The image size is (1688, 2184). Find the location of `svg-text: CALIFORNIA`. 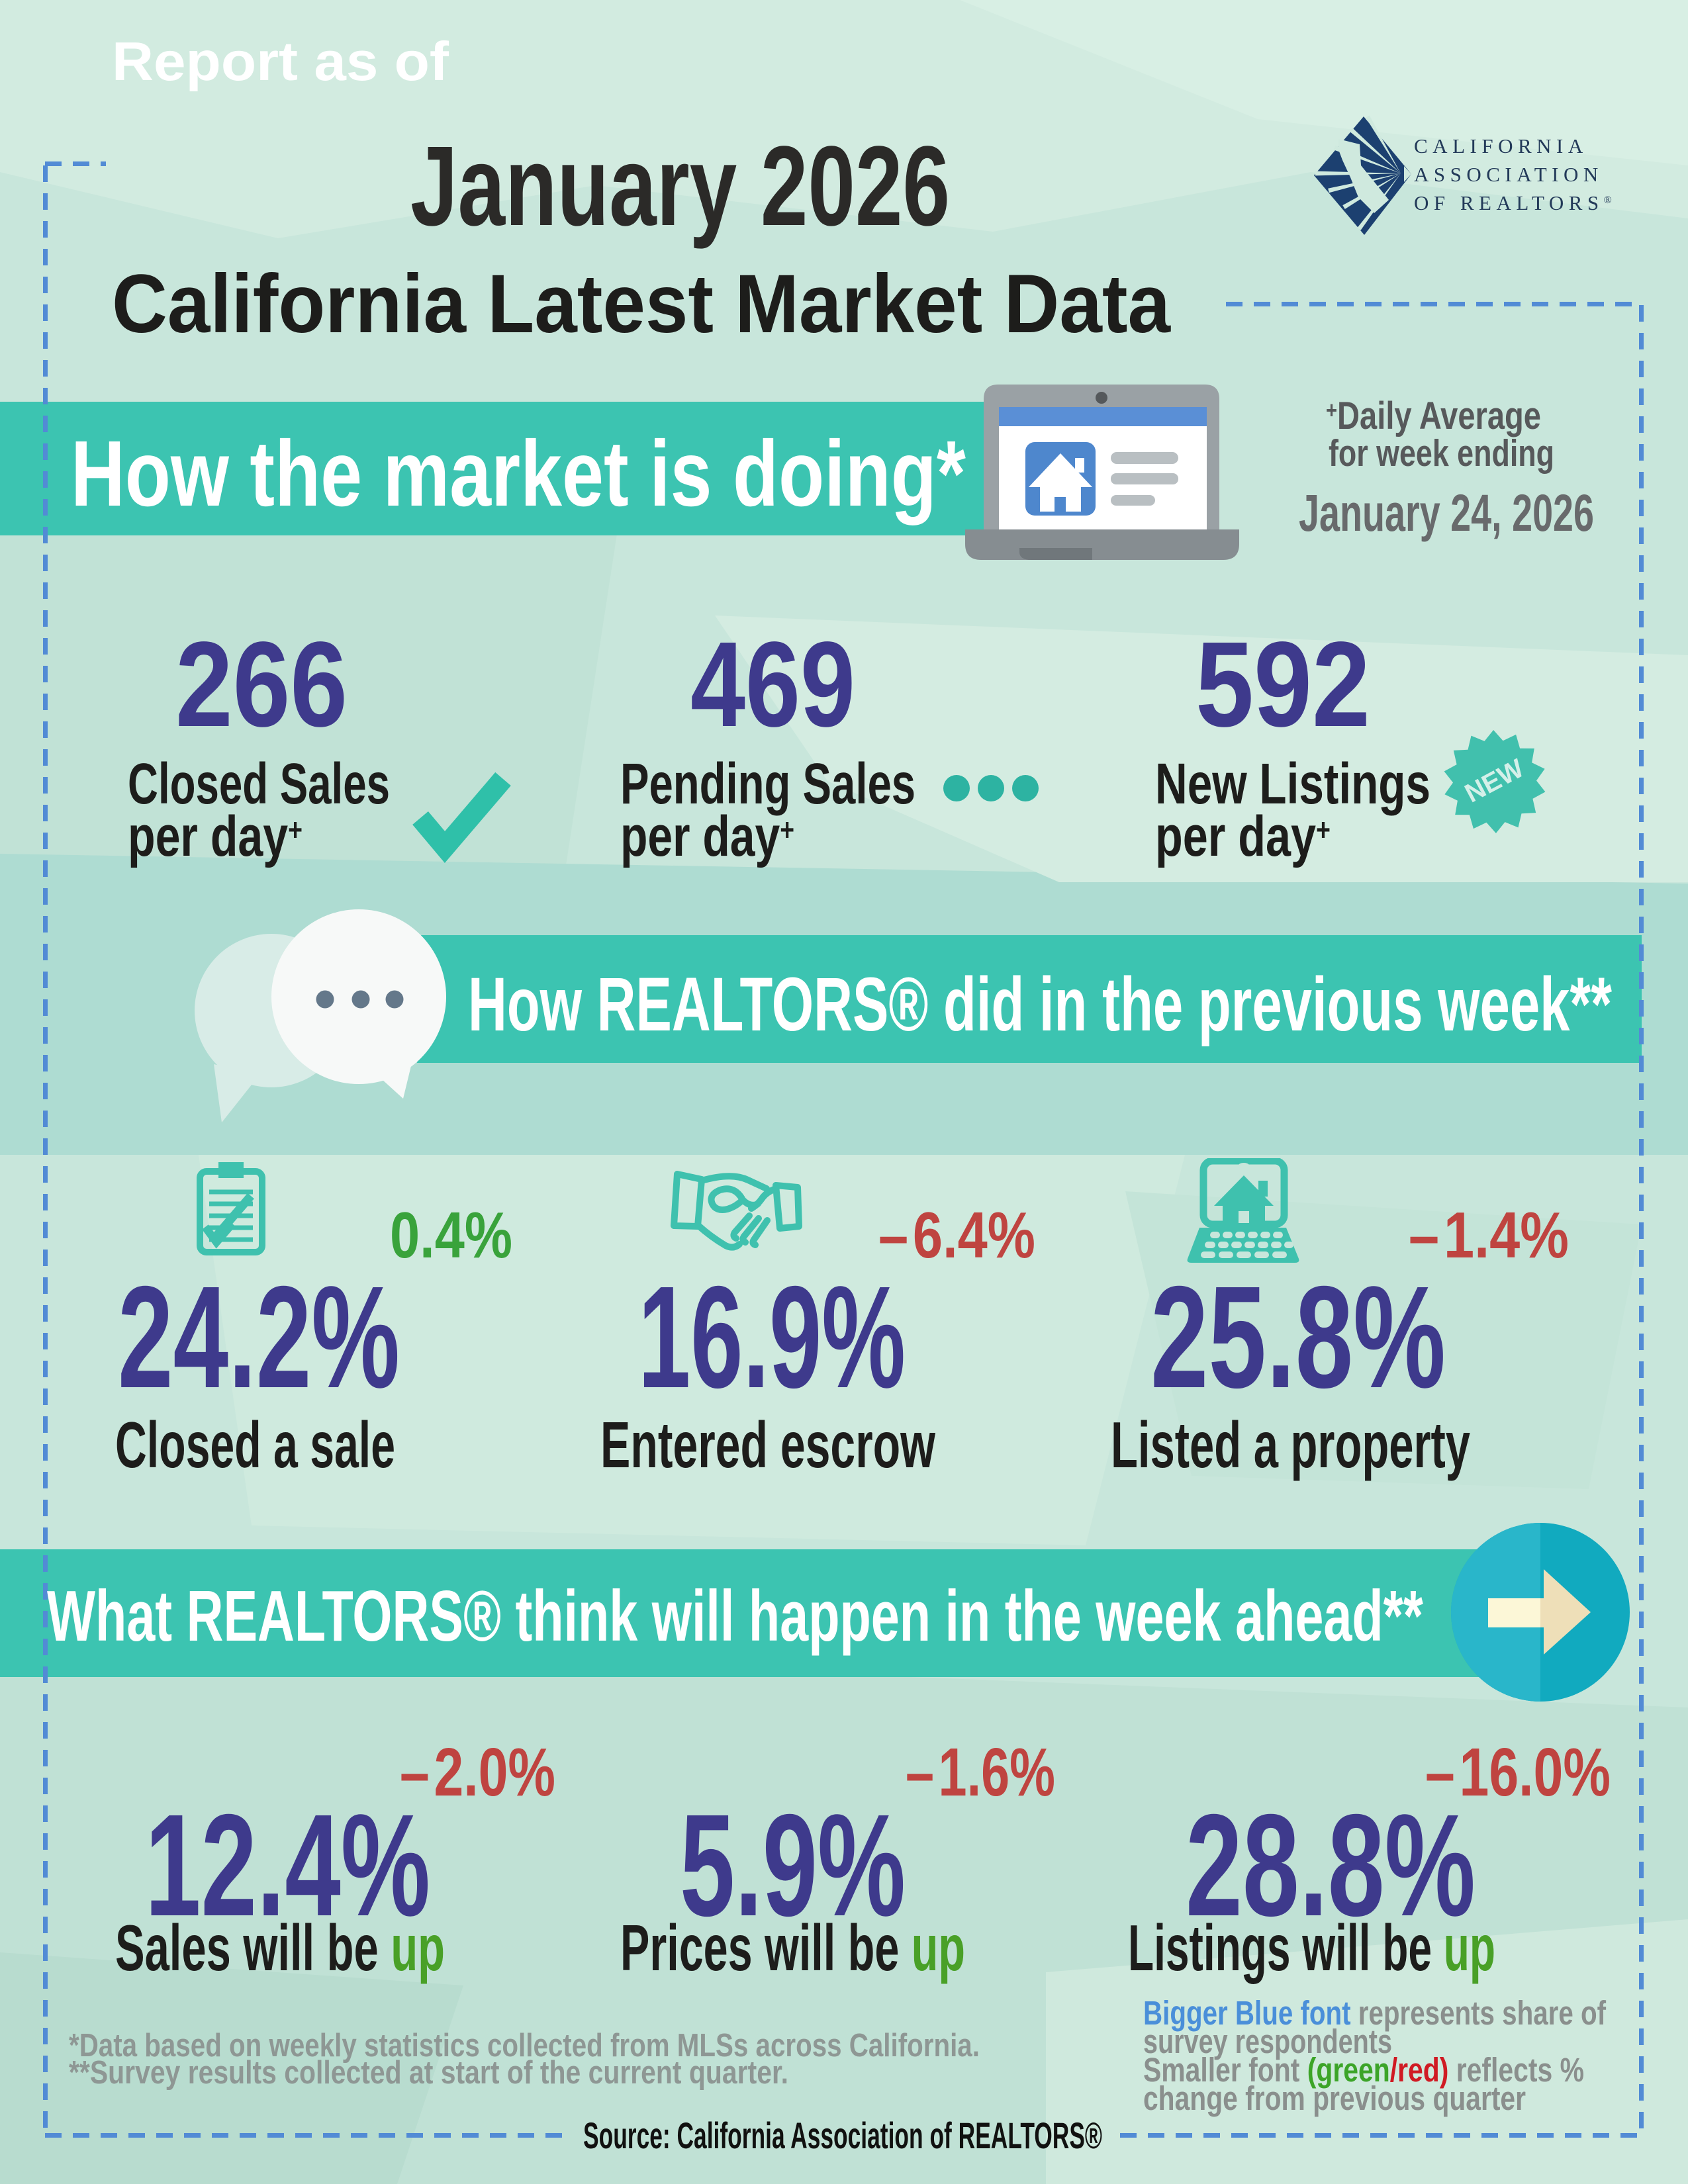

svg-text: CALIFORNIA is located at coordinates (1501, 146).